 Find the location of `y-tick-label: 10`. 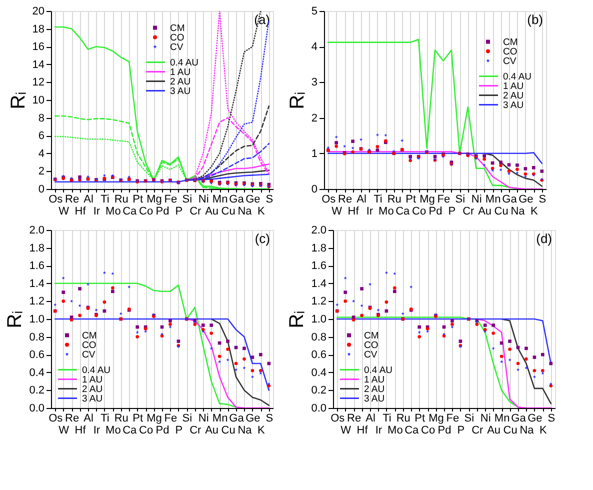

y-tick-label: 10 is located at coordinates (38, 100).